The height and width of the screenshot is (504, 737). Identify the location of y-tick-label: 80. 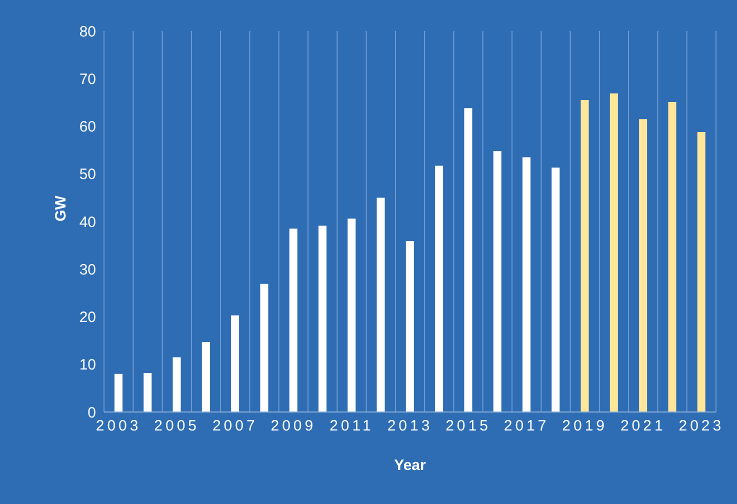
(87, 31).